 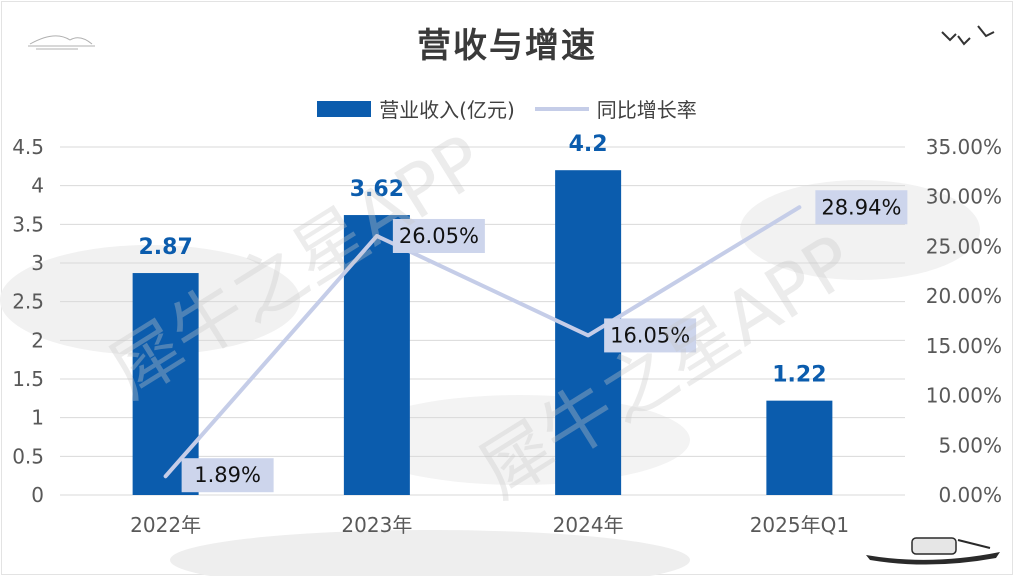 I want to click on legend-item-growth: 同比增长率, so click(x=615, y=108).